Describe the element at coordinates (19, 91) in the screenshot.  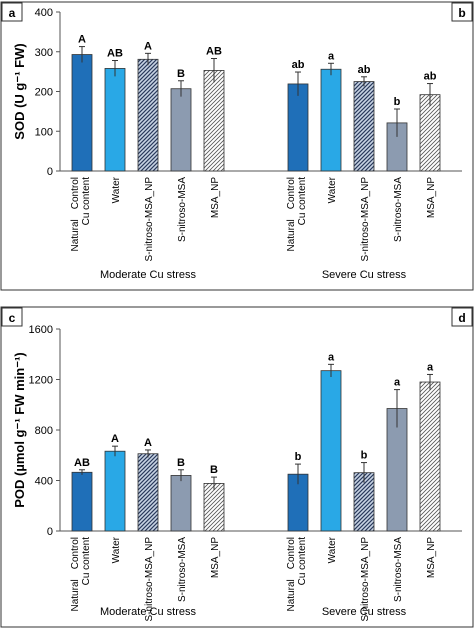
I see `y-axis-title: SOD (U g⁻¹ FW)` at that location.